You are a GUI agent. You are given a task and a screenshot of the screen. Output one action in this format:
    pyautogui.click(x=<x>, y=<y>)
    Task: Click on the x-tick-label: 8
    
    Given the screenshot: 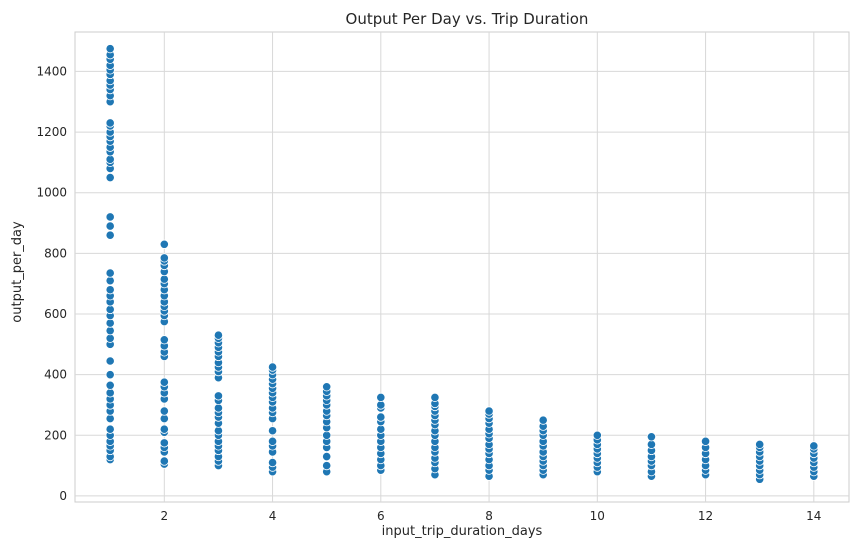 What is the action you would take?
    pyautogui.click(x=489, y=516)
    